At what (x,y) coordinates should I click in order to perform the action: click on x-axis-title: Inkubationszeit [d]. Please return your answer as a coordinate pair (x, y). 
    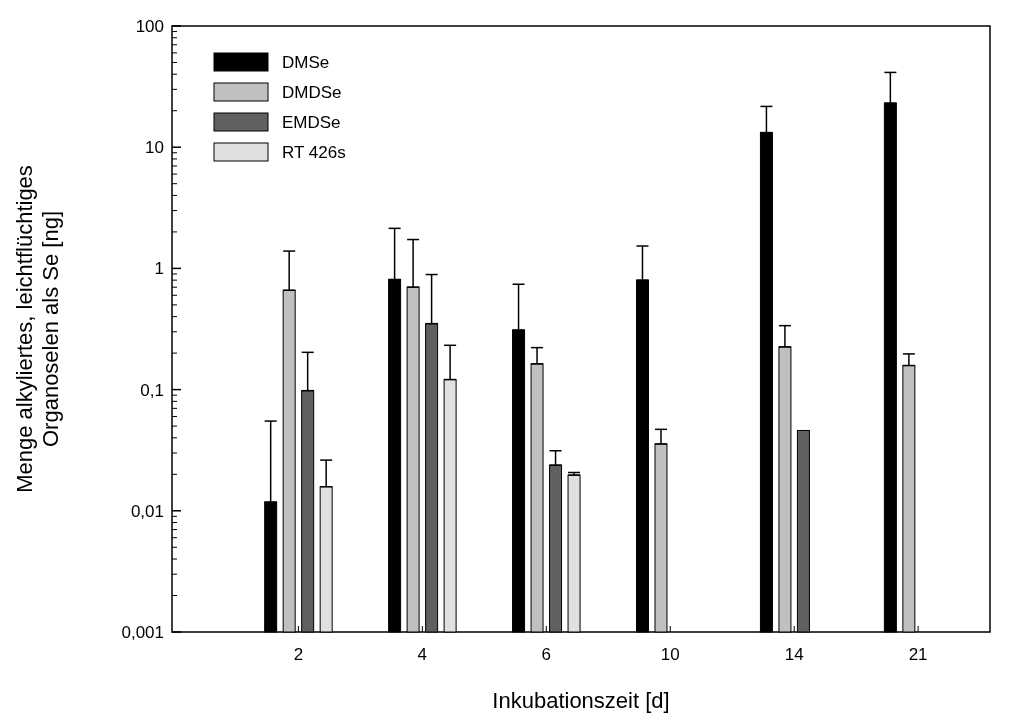
    Looking at the image, I should click on (581, 700).